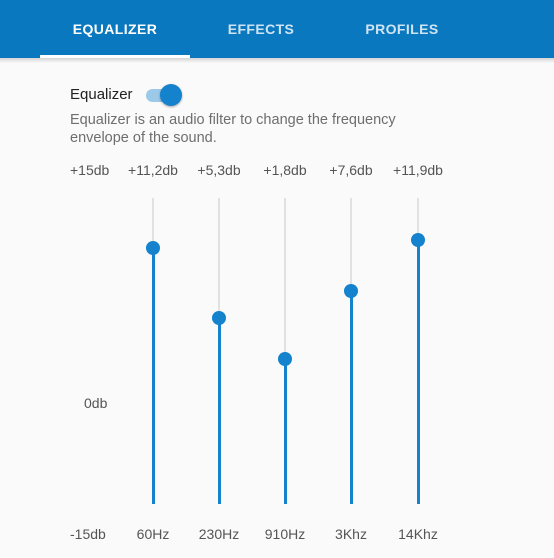  Describe the element at coordinates (219, 534) in the screenshot. I see `band-frequency-label: 230Hz` at that location.